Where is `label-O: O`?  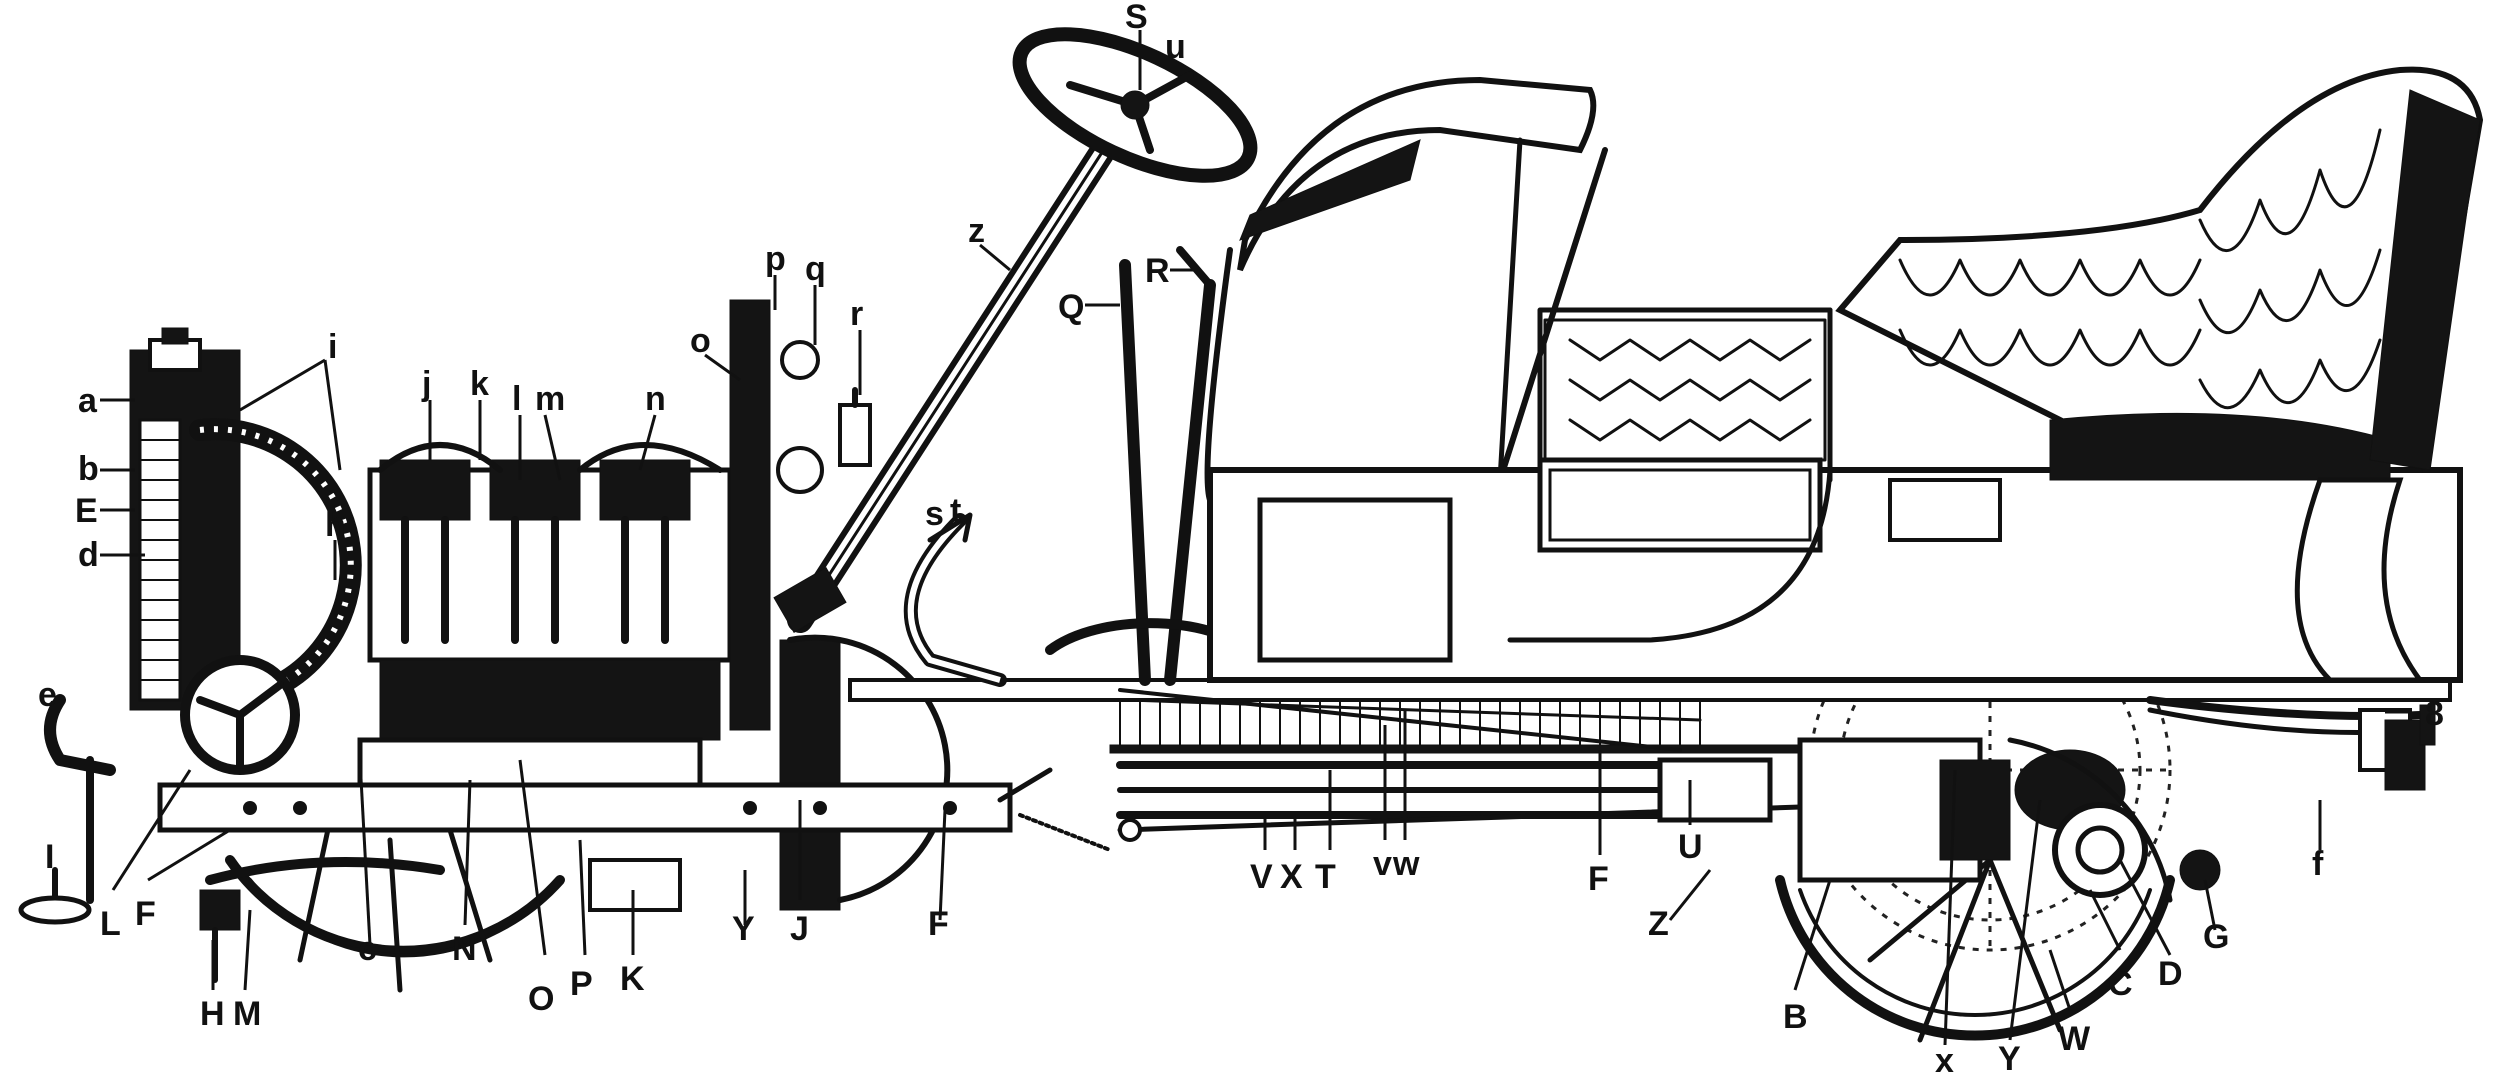
label-O: O is located at coordinates (541, 999).